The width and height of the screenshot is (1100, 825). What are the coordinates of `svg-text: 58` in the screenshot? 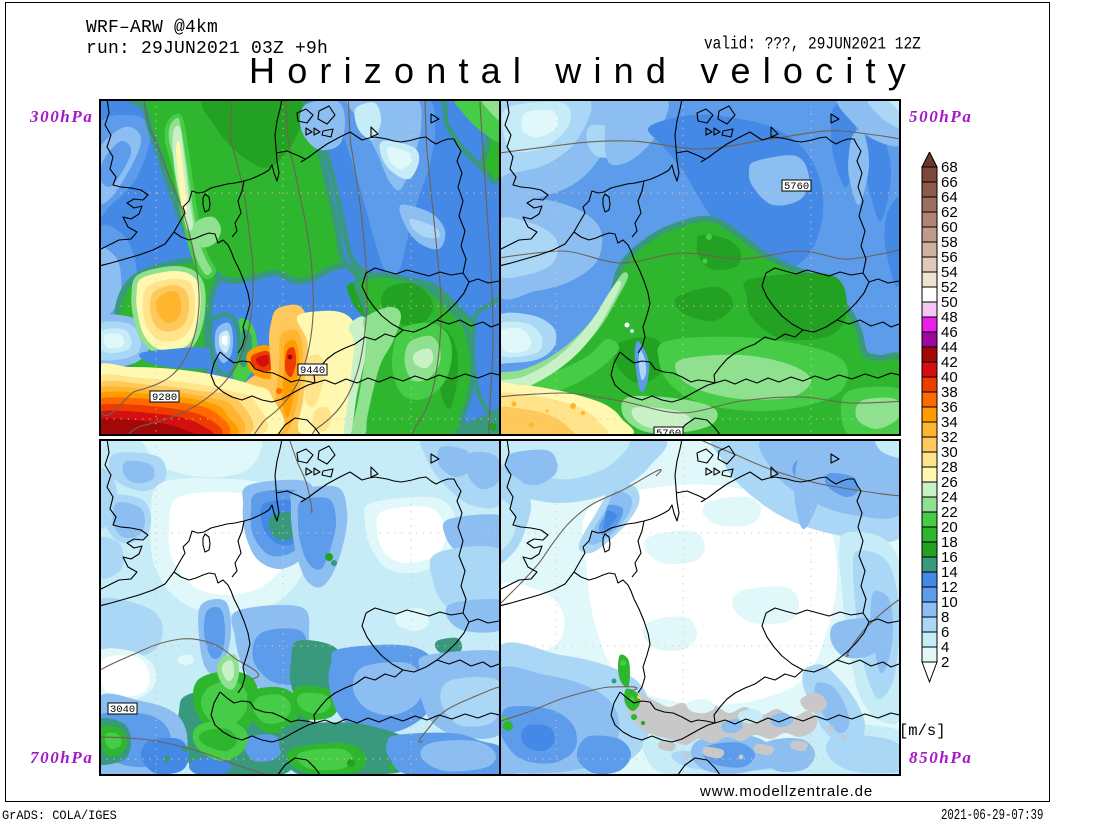 It's located at (949, 242).